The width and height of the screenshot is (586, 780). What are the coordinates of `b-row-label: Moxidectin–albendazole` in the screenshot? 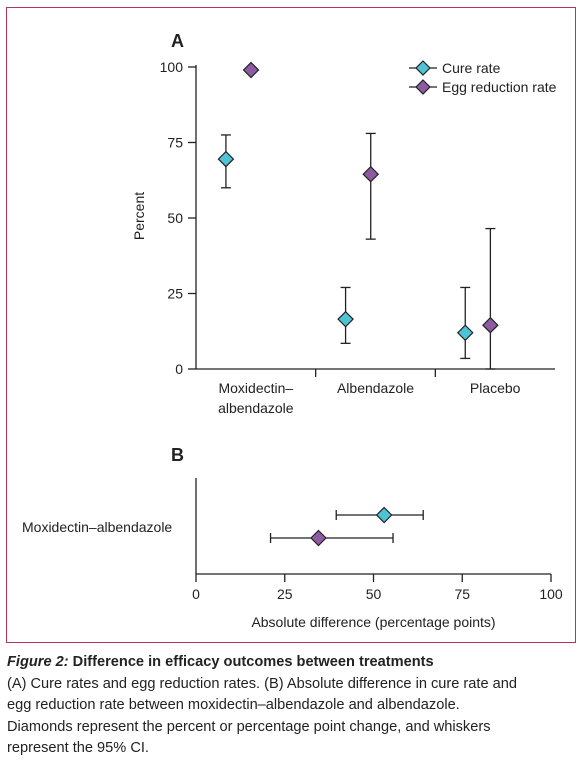 It's located at (97, 527).